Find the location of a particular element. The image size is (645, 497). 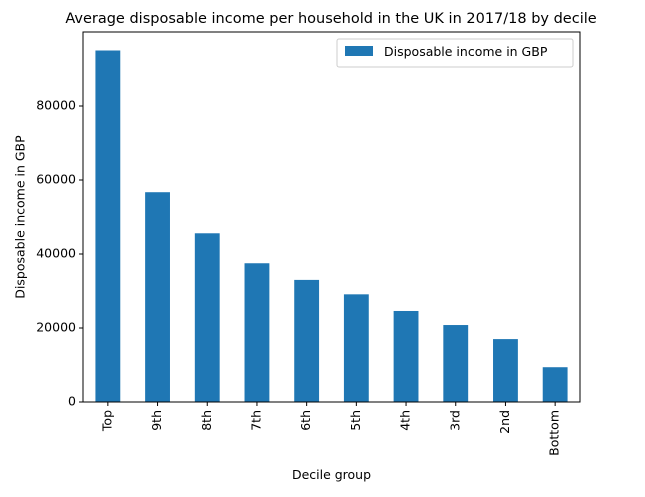

bar-9th is located at coordinates (157, 297).